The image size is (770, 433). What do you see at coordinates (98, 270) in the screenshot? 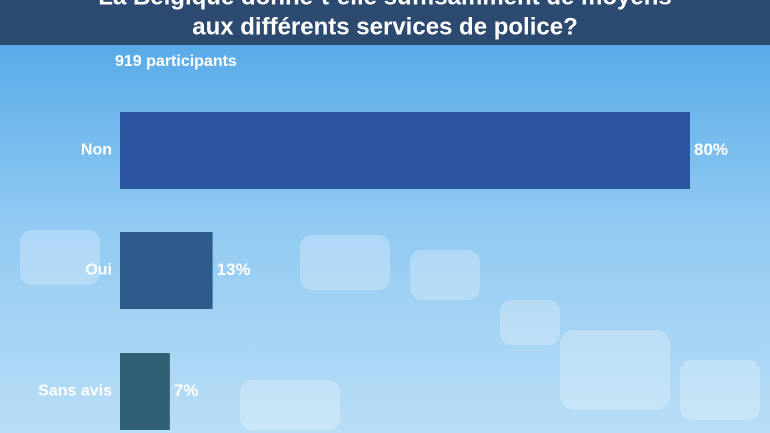
I see `category-label: Oui` at bounding box center [98, 270].